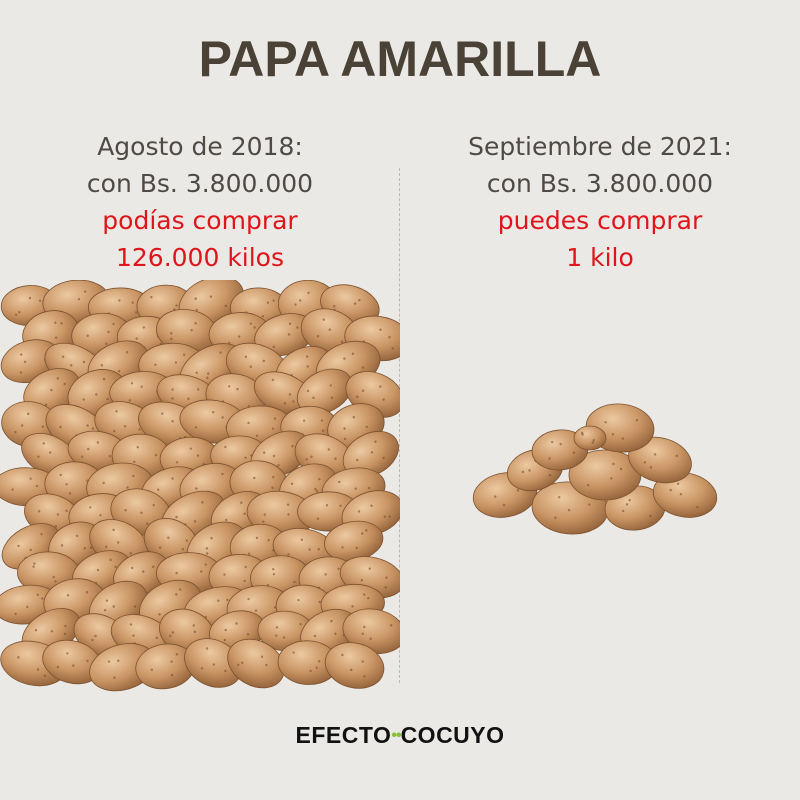 The image size is (800, 800). Describe the element at coordinates (200, 220) in the screenshot. I see `verb-label-2018: podías comprar` at that location.